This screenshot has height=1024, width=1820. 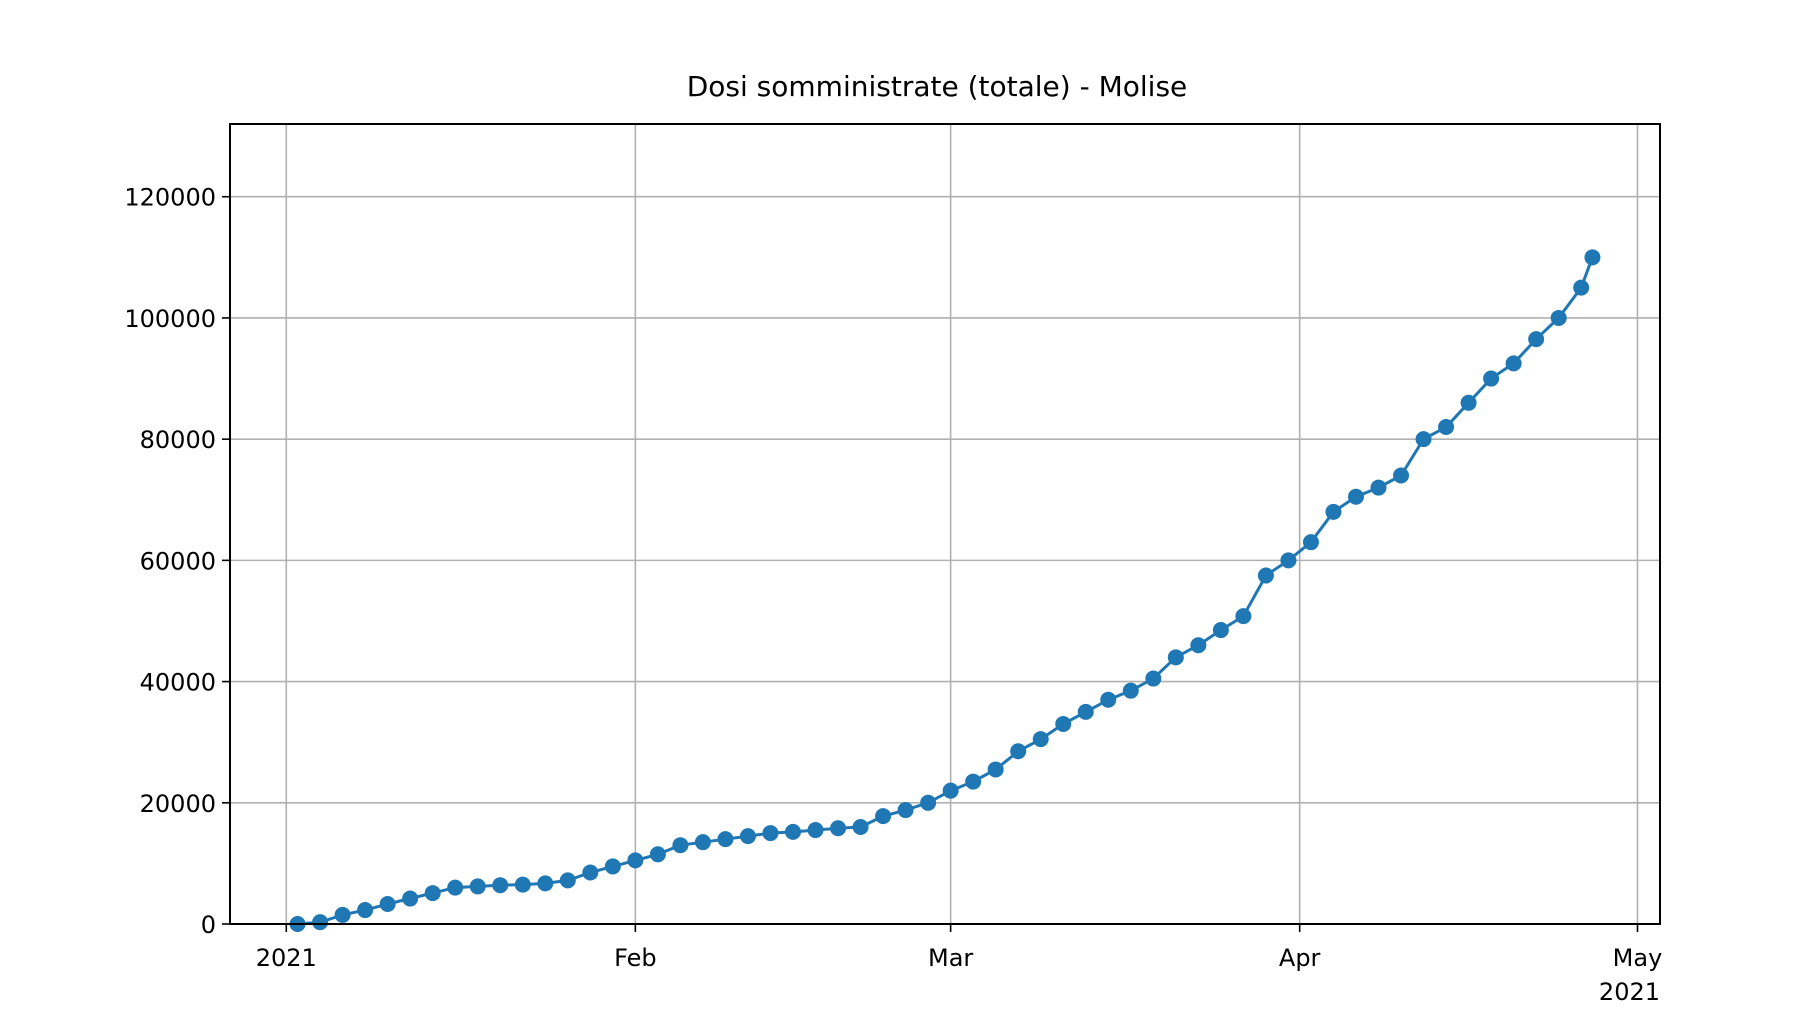 I want to click on x-tick-label: Apr, so click(x=1300, y=958).